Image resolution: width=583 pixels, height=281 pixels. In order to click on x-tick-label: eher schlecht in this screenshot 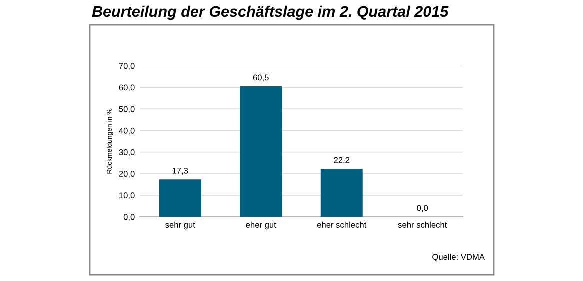, I will do `click(342, 225)`.